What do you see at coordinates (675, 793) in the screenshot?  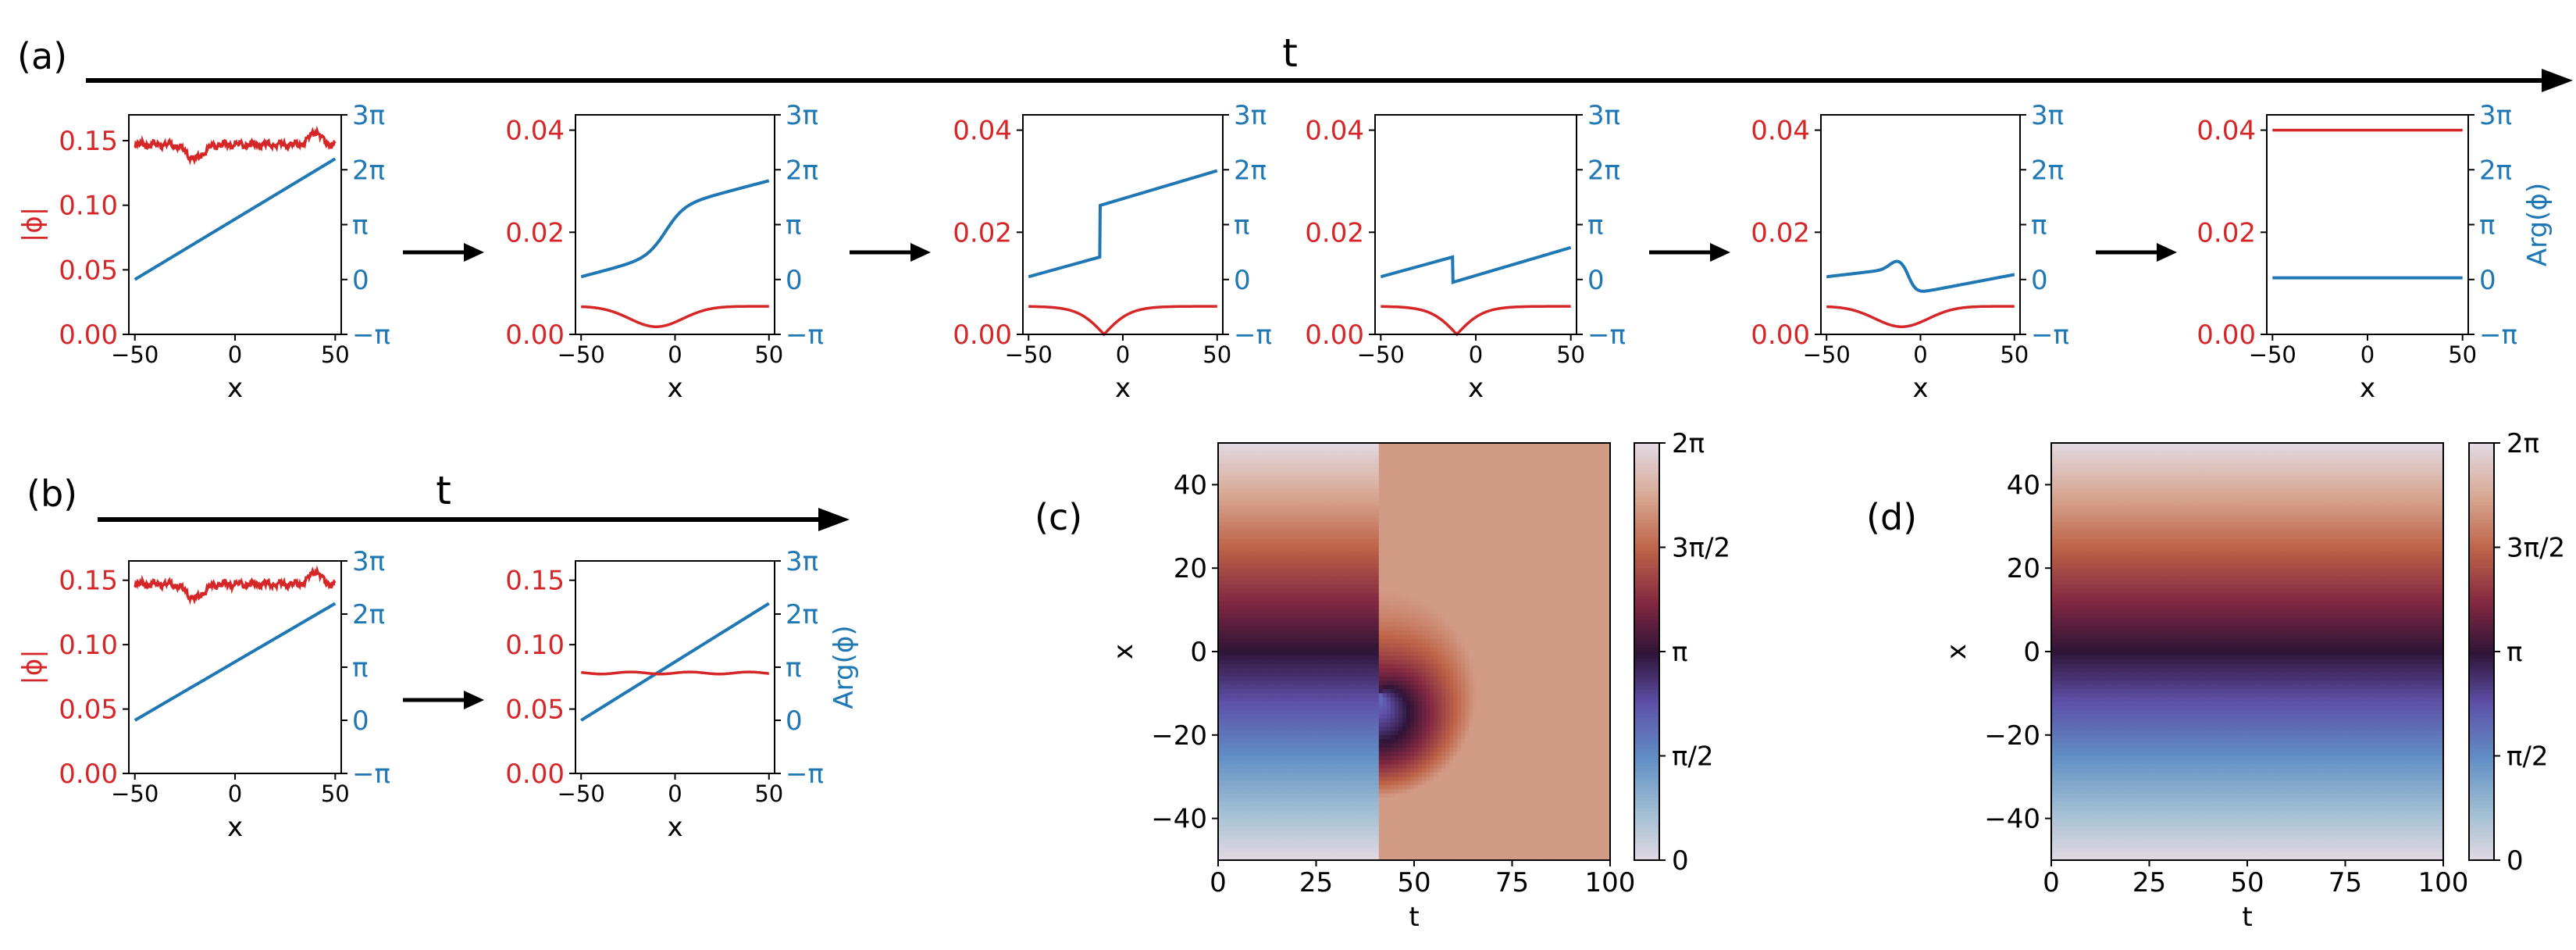 I see `x-tick-label: 0` at bounding box center [675, 793].